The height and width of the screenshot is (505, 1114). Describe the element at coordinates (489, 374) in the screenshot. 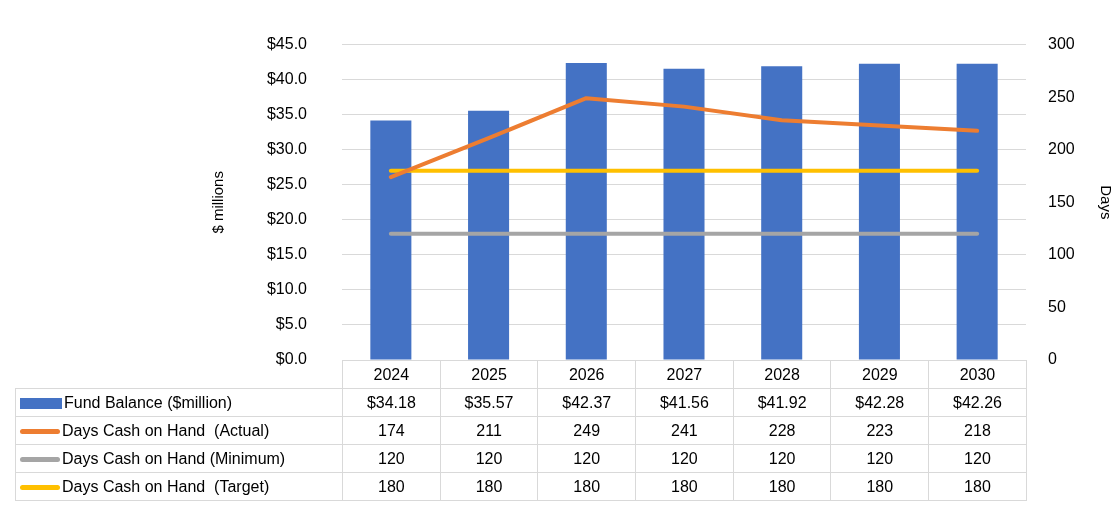

I see `x-tick-label: 2025` at that location.